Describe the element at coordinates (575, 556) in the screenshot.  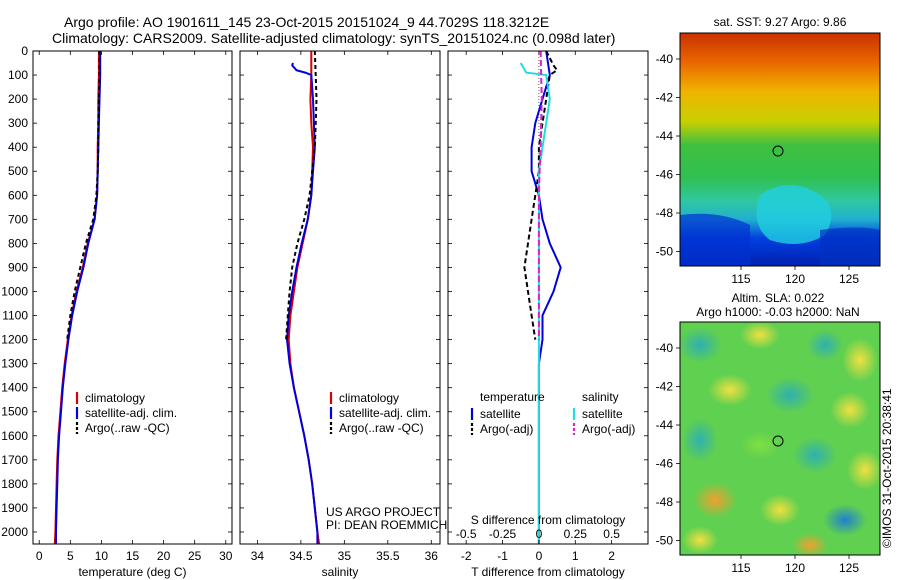
I see `x-tick-label: 1` at that location.